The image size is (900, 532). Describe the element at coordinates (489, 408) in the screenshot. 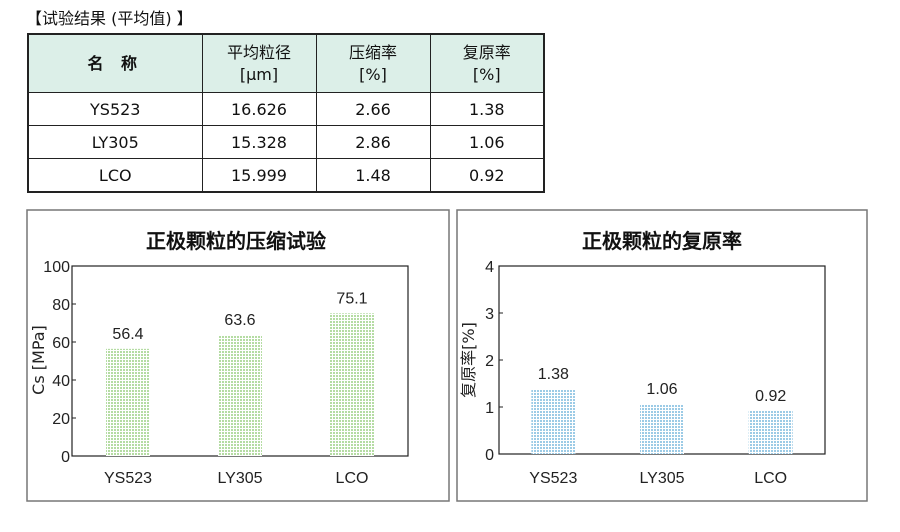

I see `y-tick-label: 1` at that location.